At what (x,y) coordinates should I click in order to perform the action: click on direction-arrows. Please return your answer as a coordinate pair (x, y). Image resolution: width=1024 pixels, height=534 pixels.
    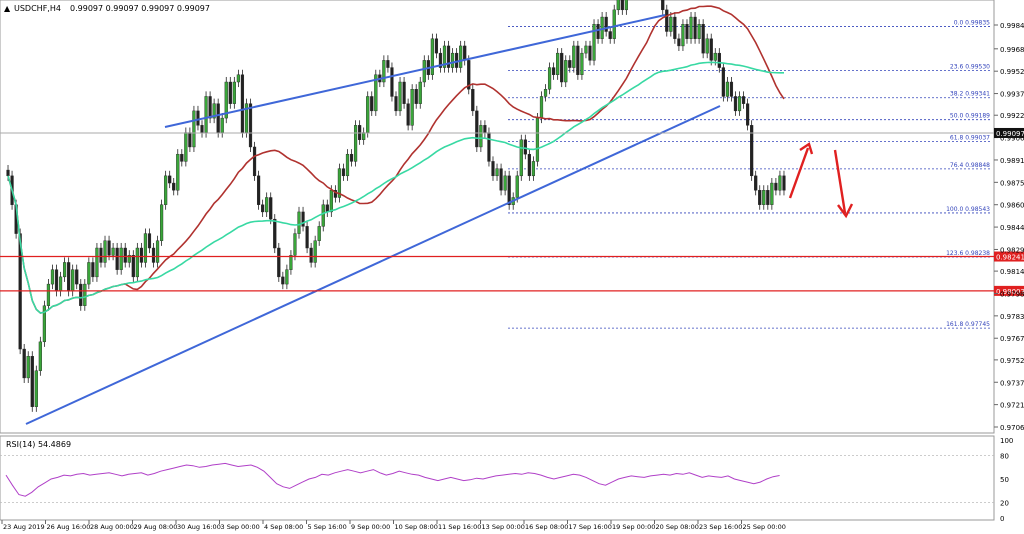
    Looking at the image, I should click on (821, 180).